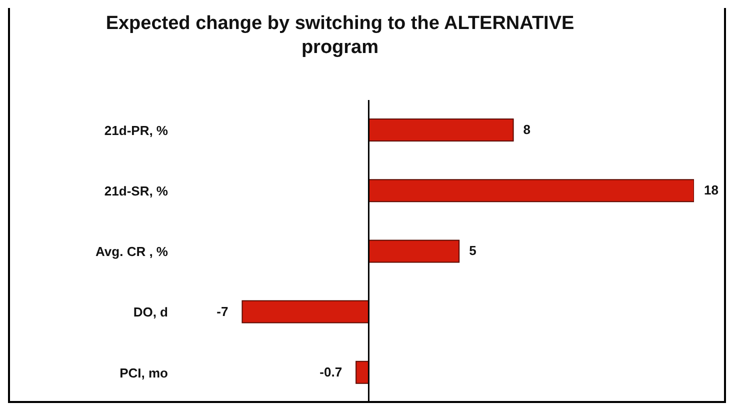 This screenshot has width=734, height=405. Describe the element at coordinates (132, 252) in the screenshot. I see `y-tick-label: Avg. CR , %` at that location.